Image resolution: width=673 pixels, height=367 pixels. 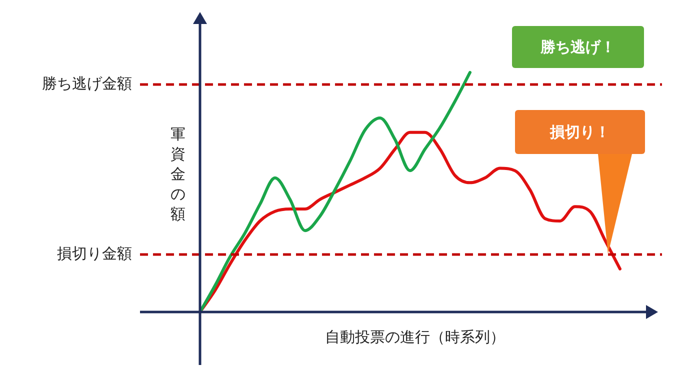 I want to click on annotation: 損切り！, so click(x=580, y=132).